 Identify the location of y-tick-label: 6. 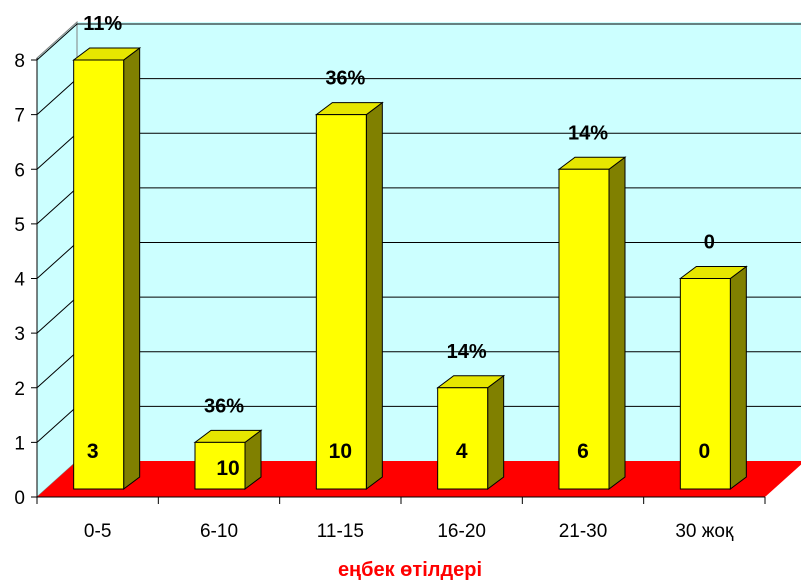
(19, 170).